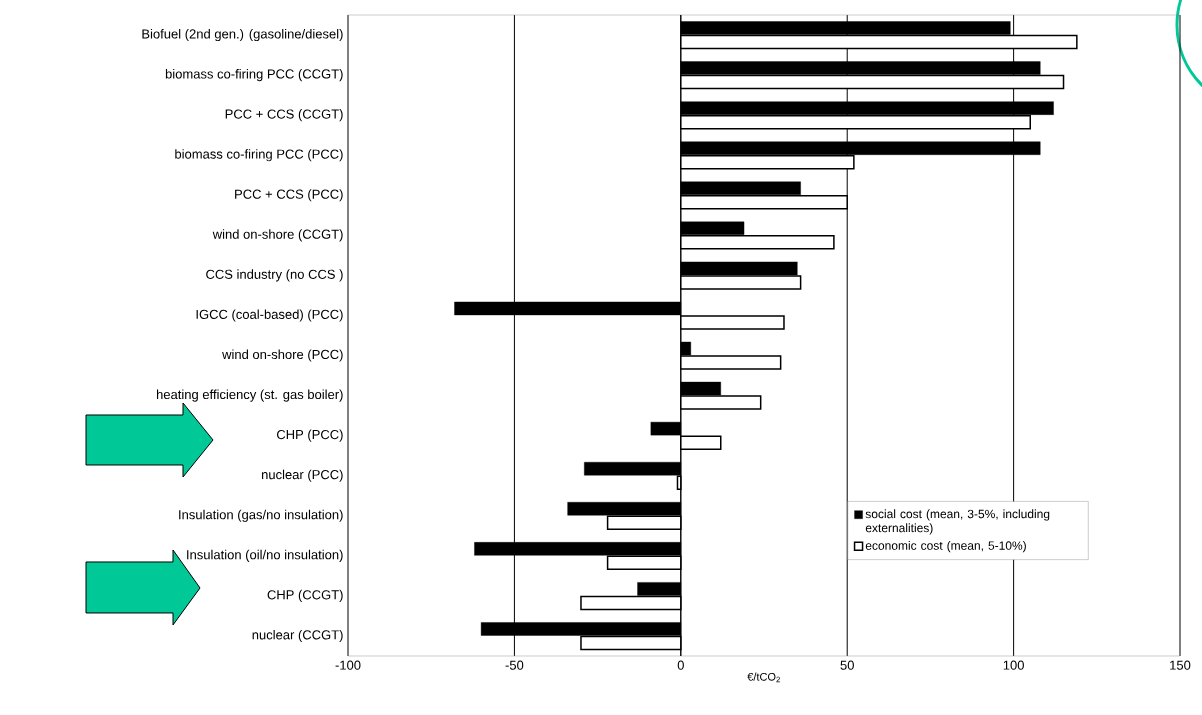 This screenshot has width=1202, height=715. Describe the element at coordinates (348, 665) in the screenshot. I see `x-tick-label: -100` at that location.